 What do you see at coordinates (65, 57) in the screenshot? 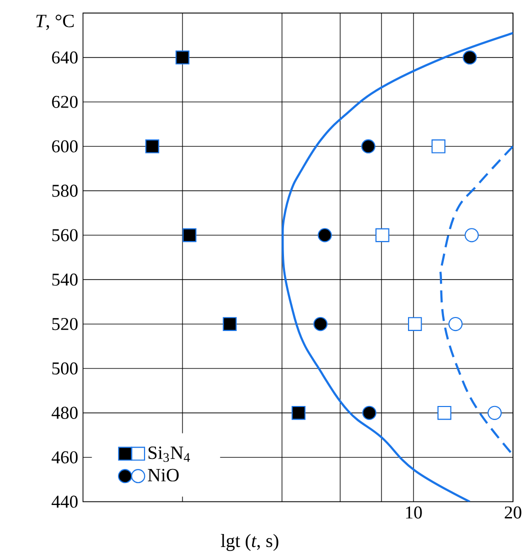
I see `y-tick-label: 640` at bounding box center [65, 57].